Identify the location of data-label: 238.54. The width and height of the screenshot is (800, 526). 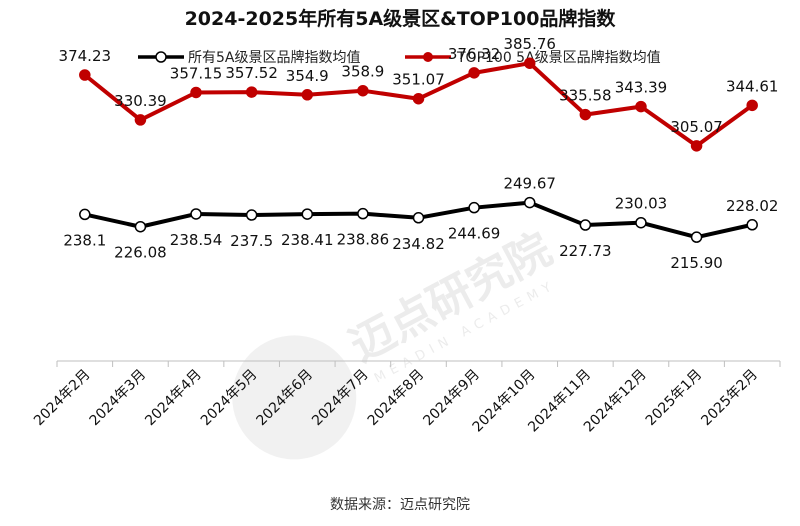
(196, 240).